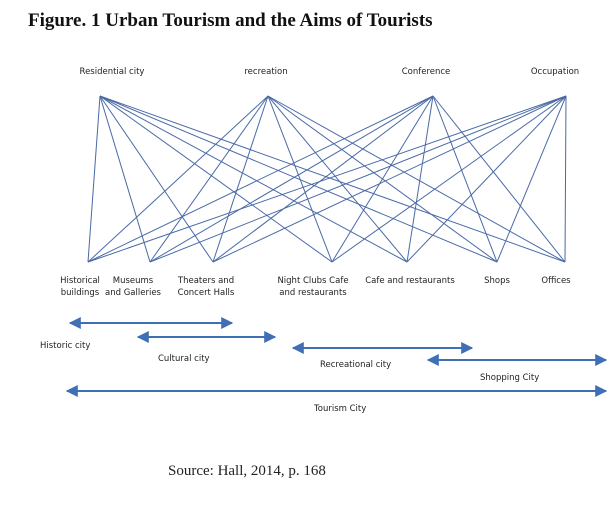 The height and width of the screenshot is (506, 615). I want to click on city-label-historic: Historic city, so click(65, 346).